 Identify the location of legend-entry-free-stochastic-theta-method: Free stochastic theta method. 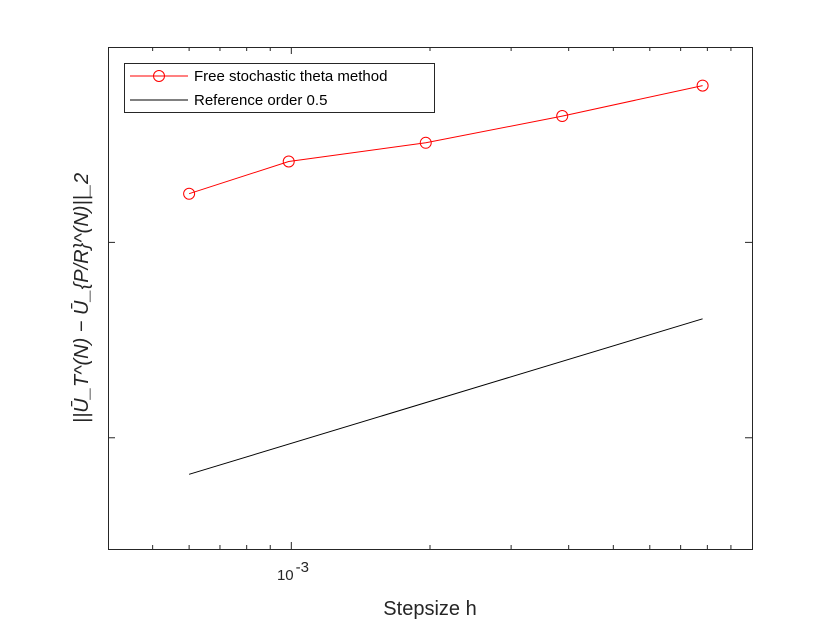
(290, 76).